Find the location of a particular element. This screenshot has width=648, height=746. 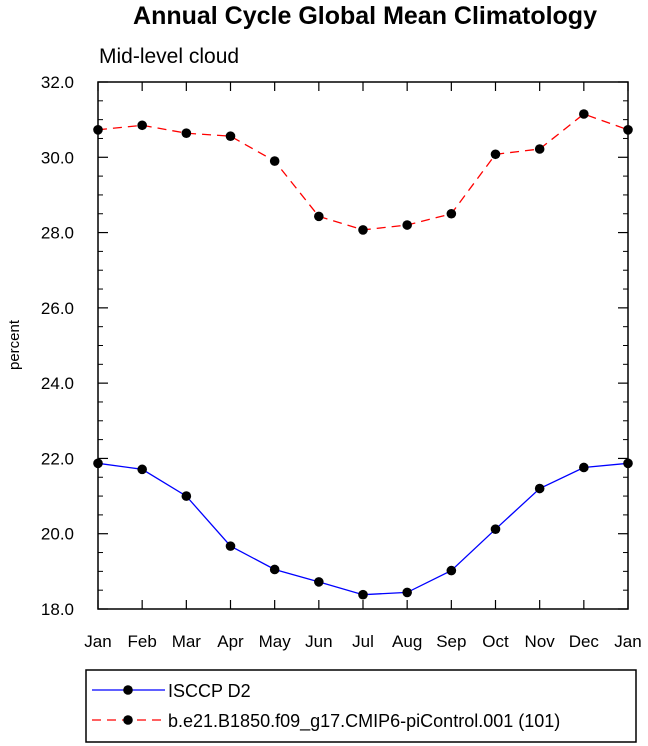

y-tick-label: 18.0 is located at coordinates (57, 609).